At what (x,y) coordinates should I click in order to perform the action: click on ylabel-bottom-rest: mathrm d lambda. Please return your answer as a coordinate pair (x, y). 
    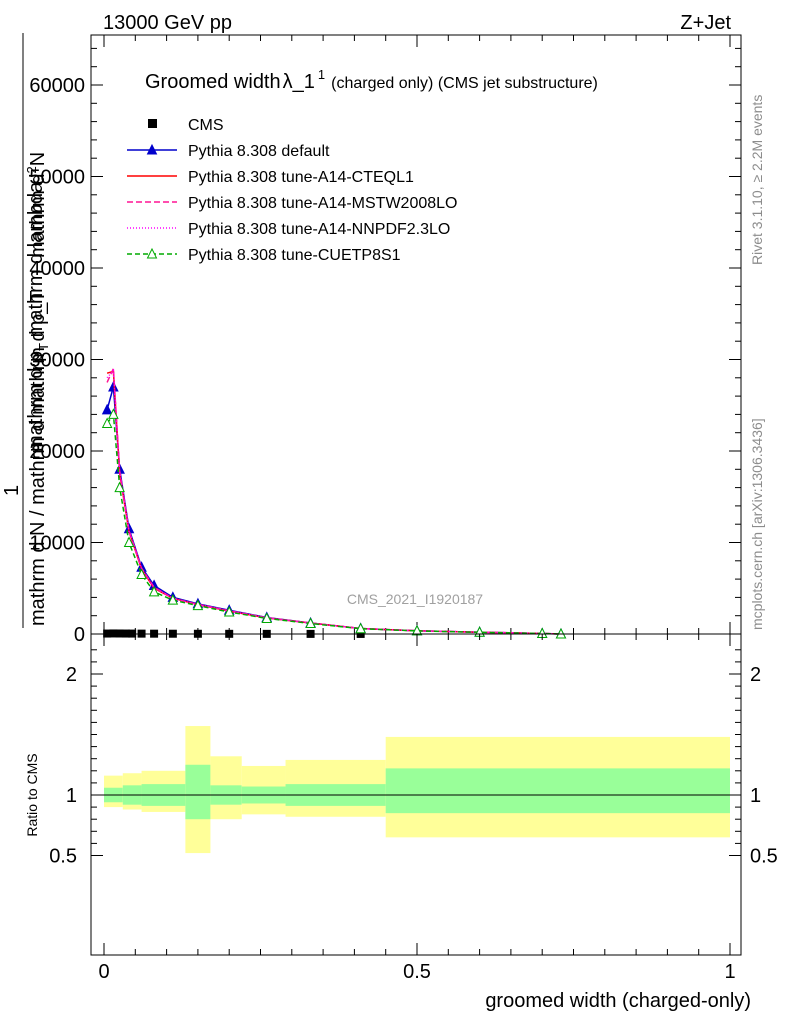
    Looking at the image, I should click on (36, 262).